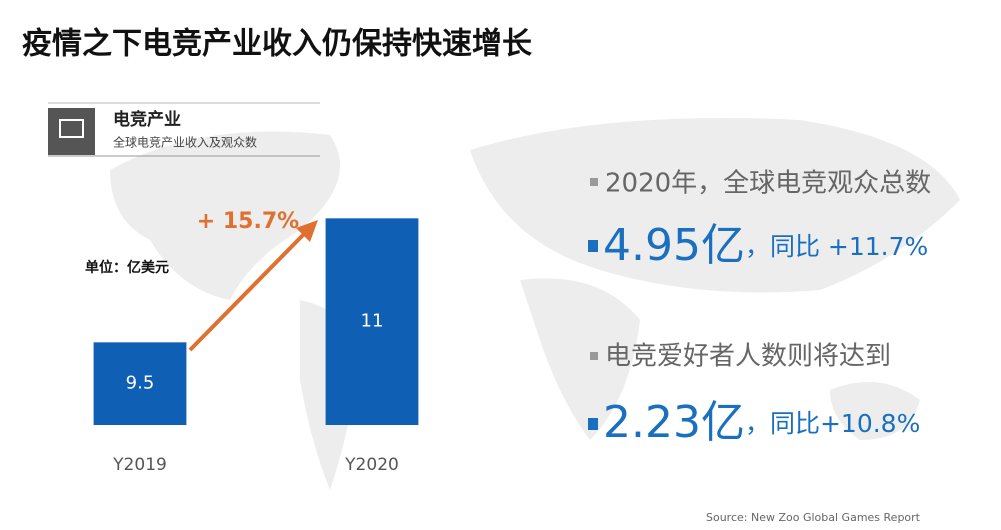 The height and width of the screenshot is (530, 1001). I want to click on value-label: 9.5, so click(140, 383).